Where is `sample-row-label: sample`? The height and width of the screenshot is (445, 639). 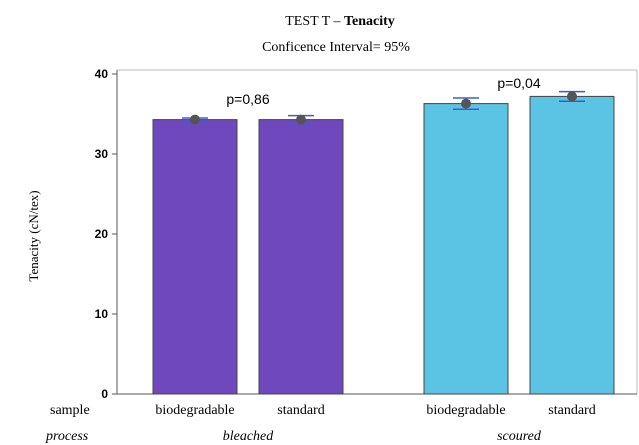 sample-row-label: sample is located at coordinates (70, 410).